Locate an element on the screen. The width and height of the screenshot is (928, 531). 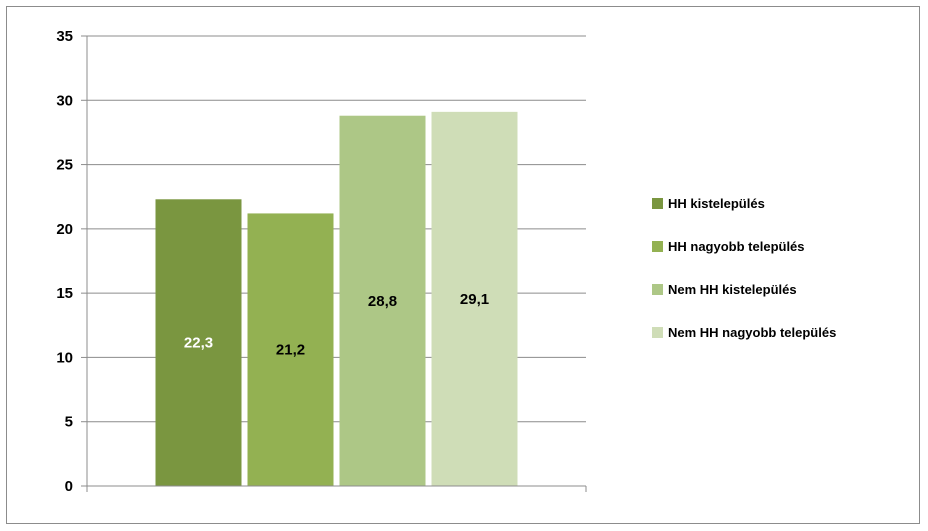
legend-label: Nem HH nagyobb település is located at coordinates (752, 332).